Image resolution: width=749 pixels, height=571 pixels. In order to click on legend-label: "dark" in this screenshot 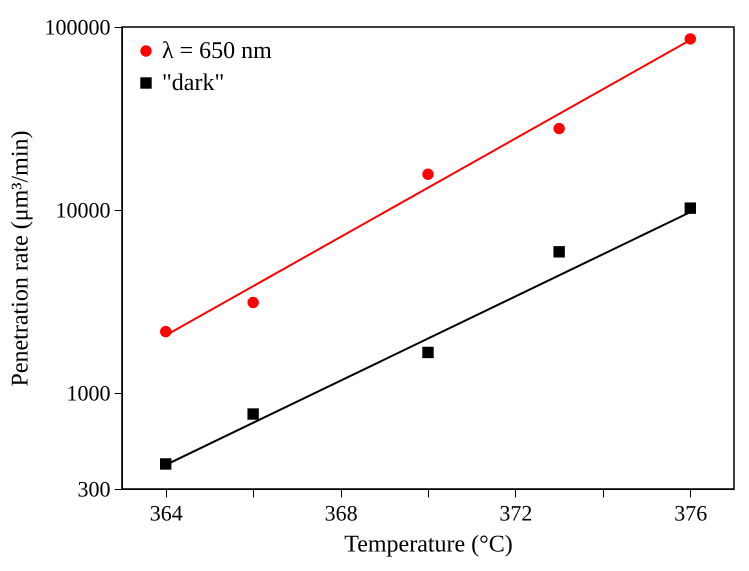, I will do `click(193, 83)`.